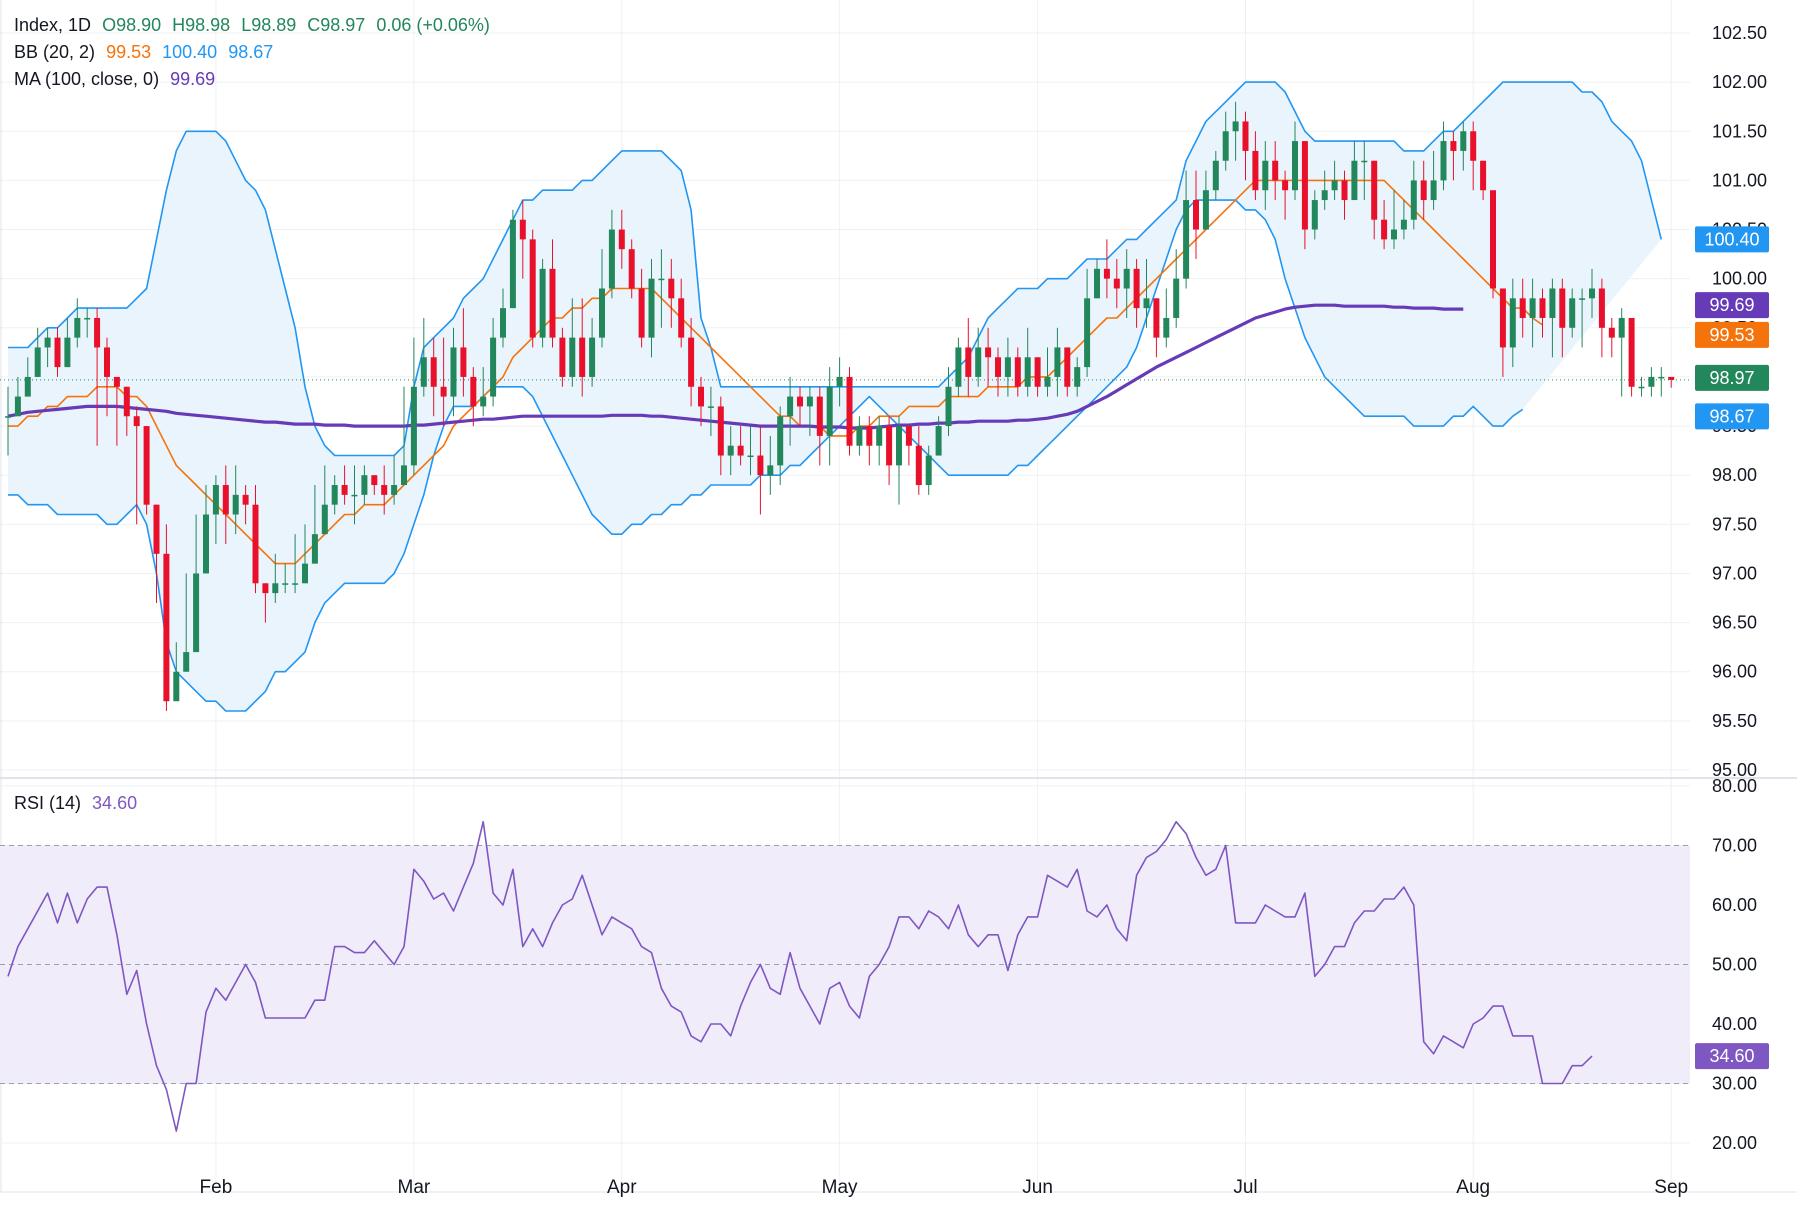 The image size is (1797, 1228). I want to click on legend-ma-value: 99.69, so click(193, 79).